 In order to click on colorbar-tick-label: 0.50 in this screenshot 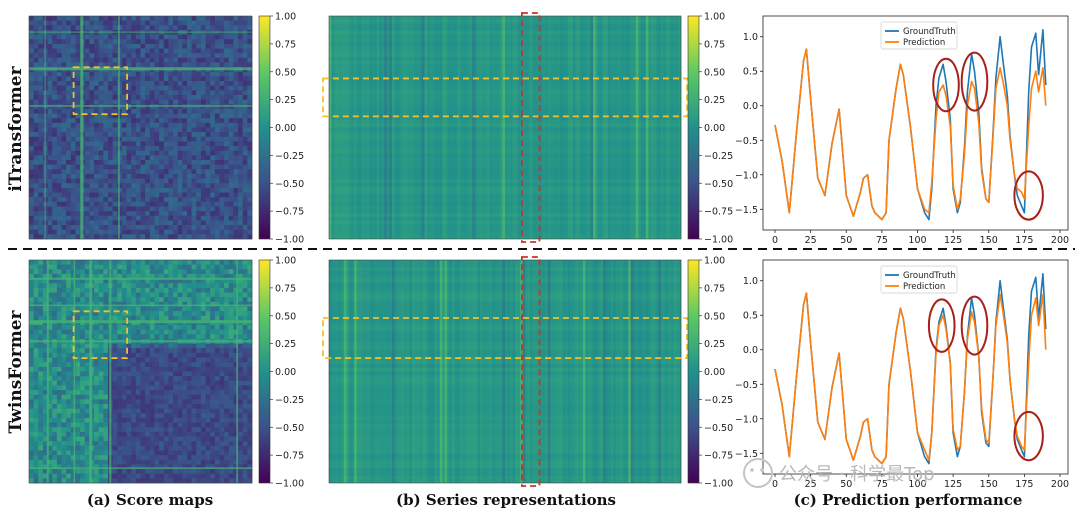, I will do `click(285, 316)`.